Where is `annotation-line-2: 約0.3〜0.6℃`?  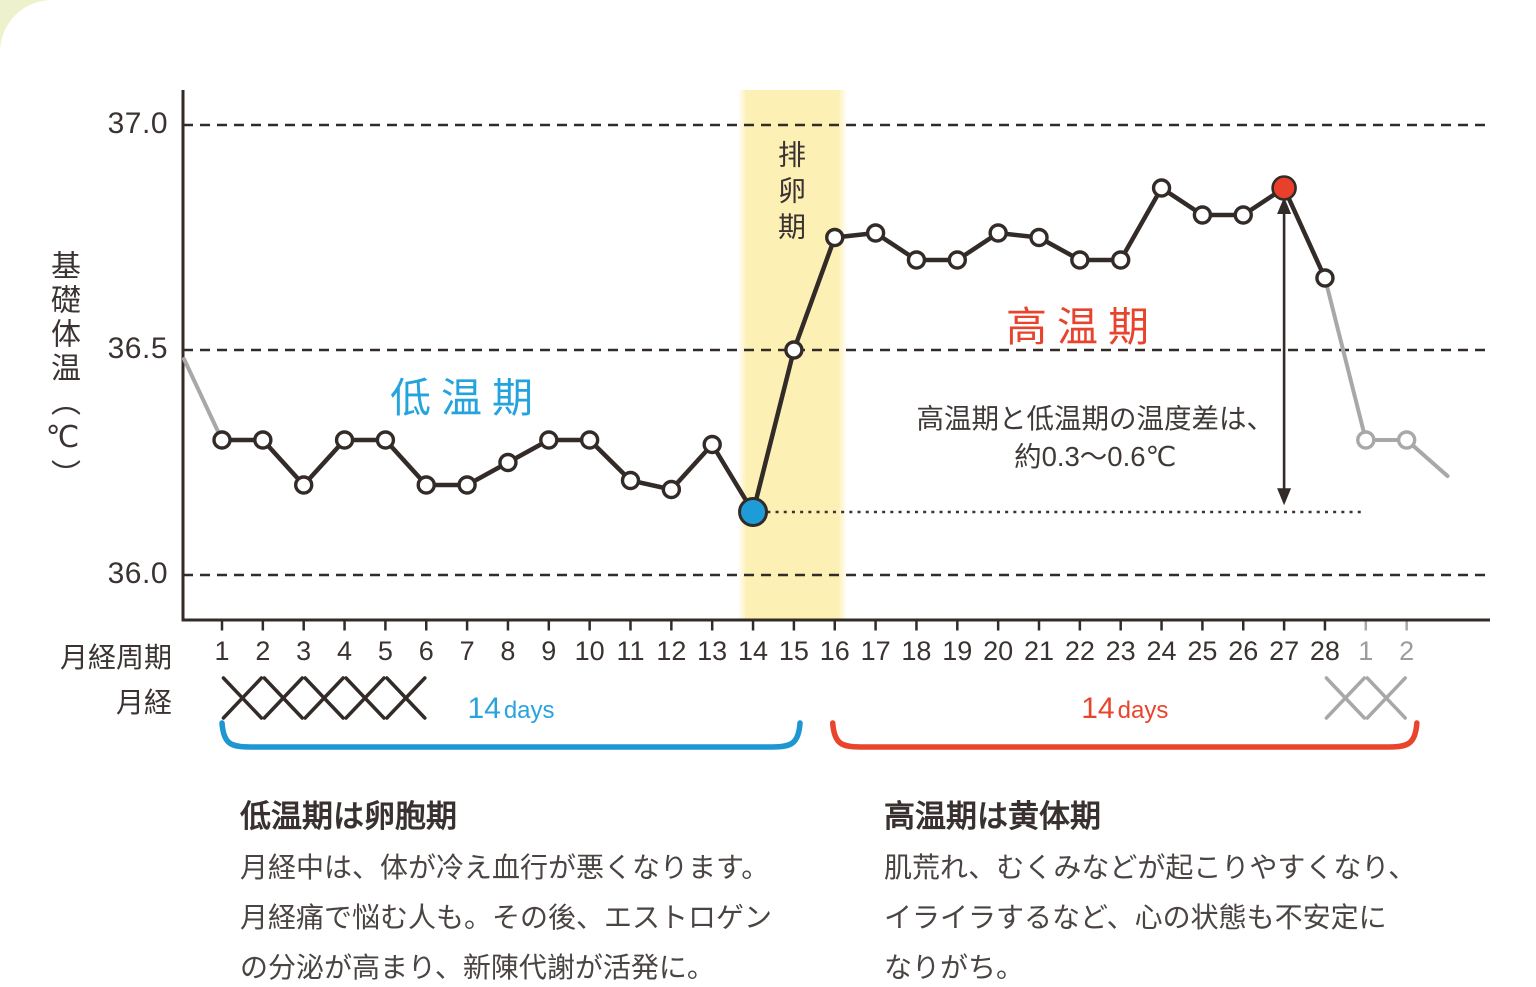 annotation-line-2: 約0.3〜0.6℃ is located at coordinates (1095, 456).